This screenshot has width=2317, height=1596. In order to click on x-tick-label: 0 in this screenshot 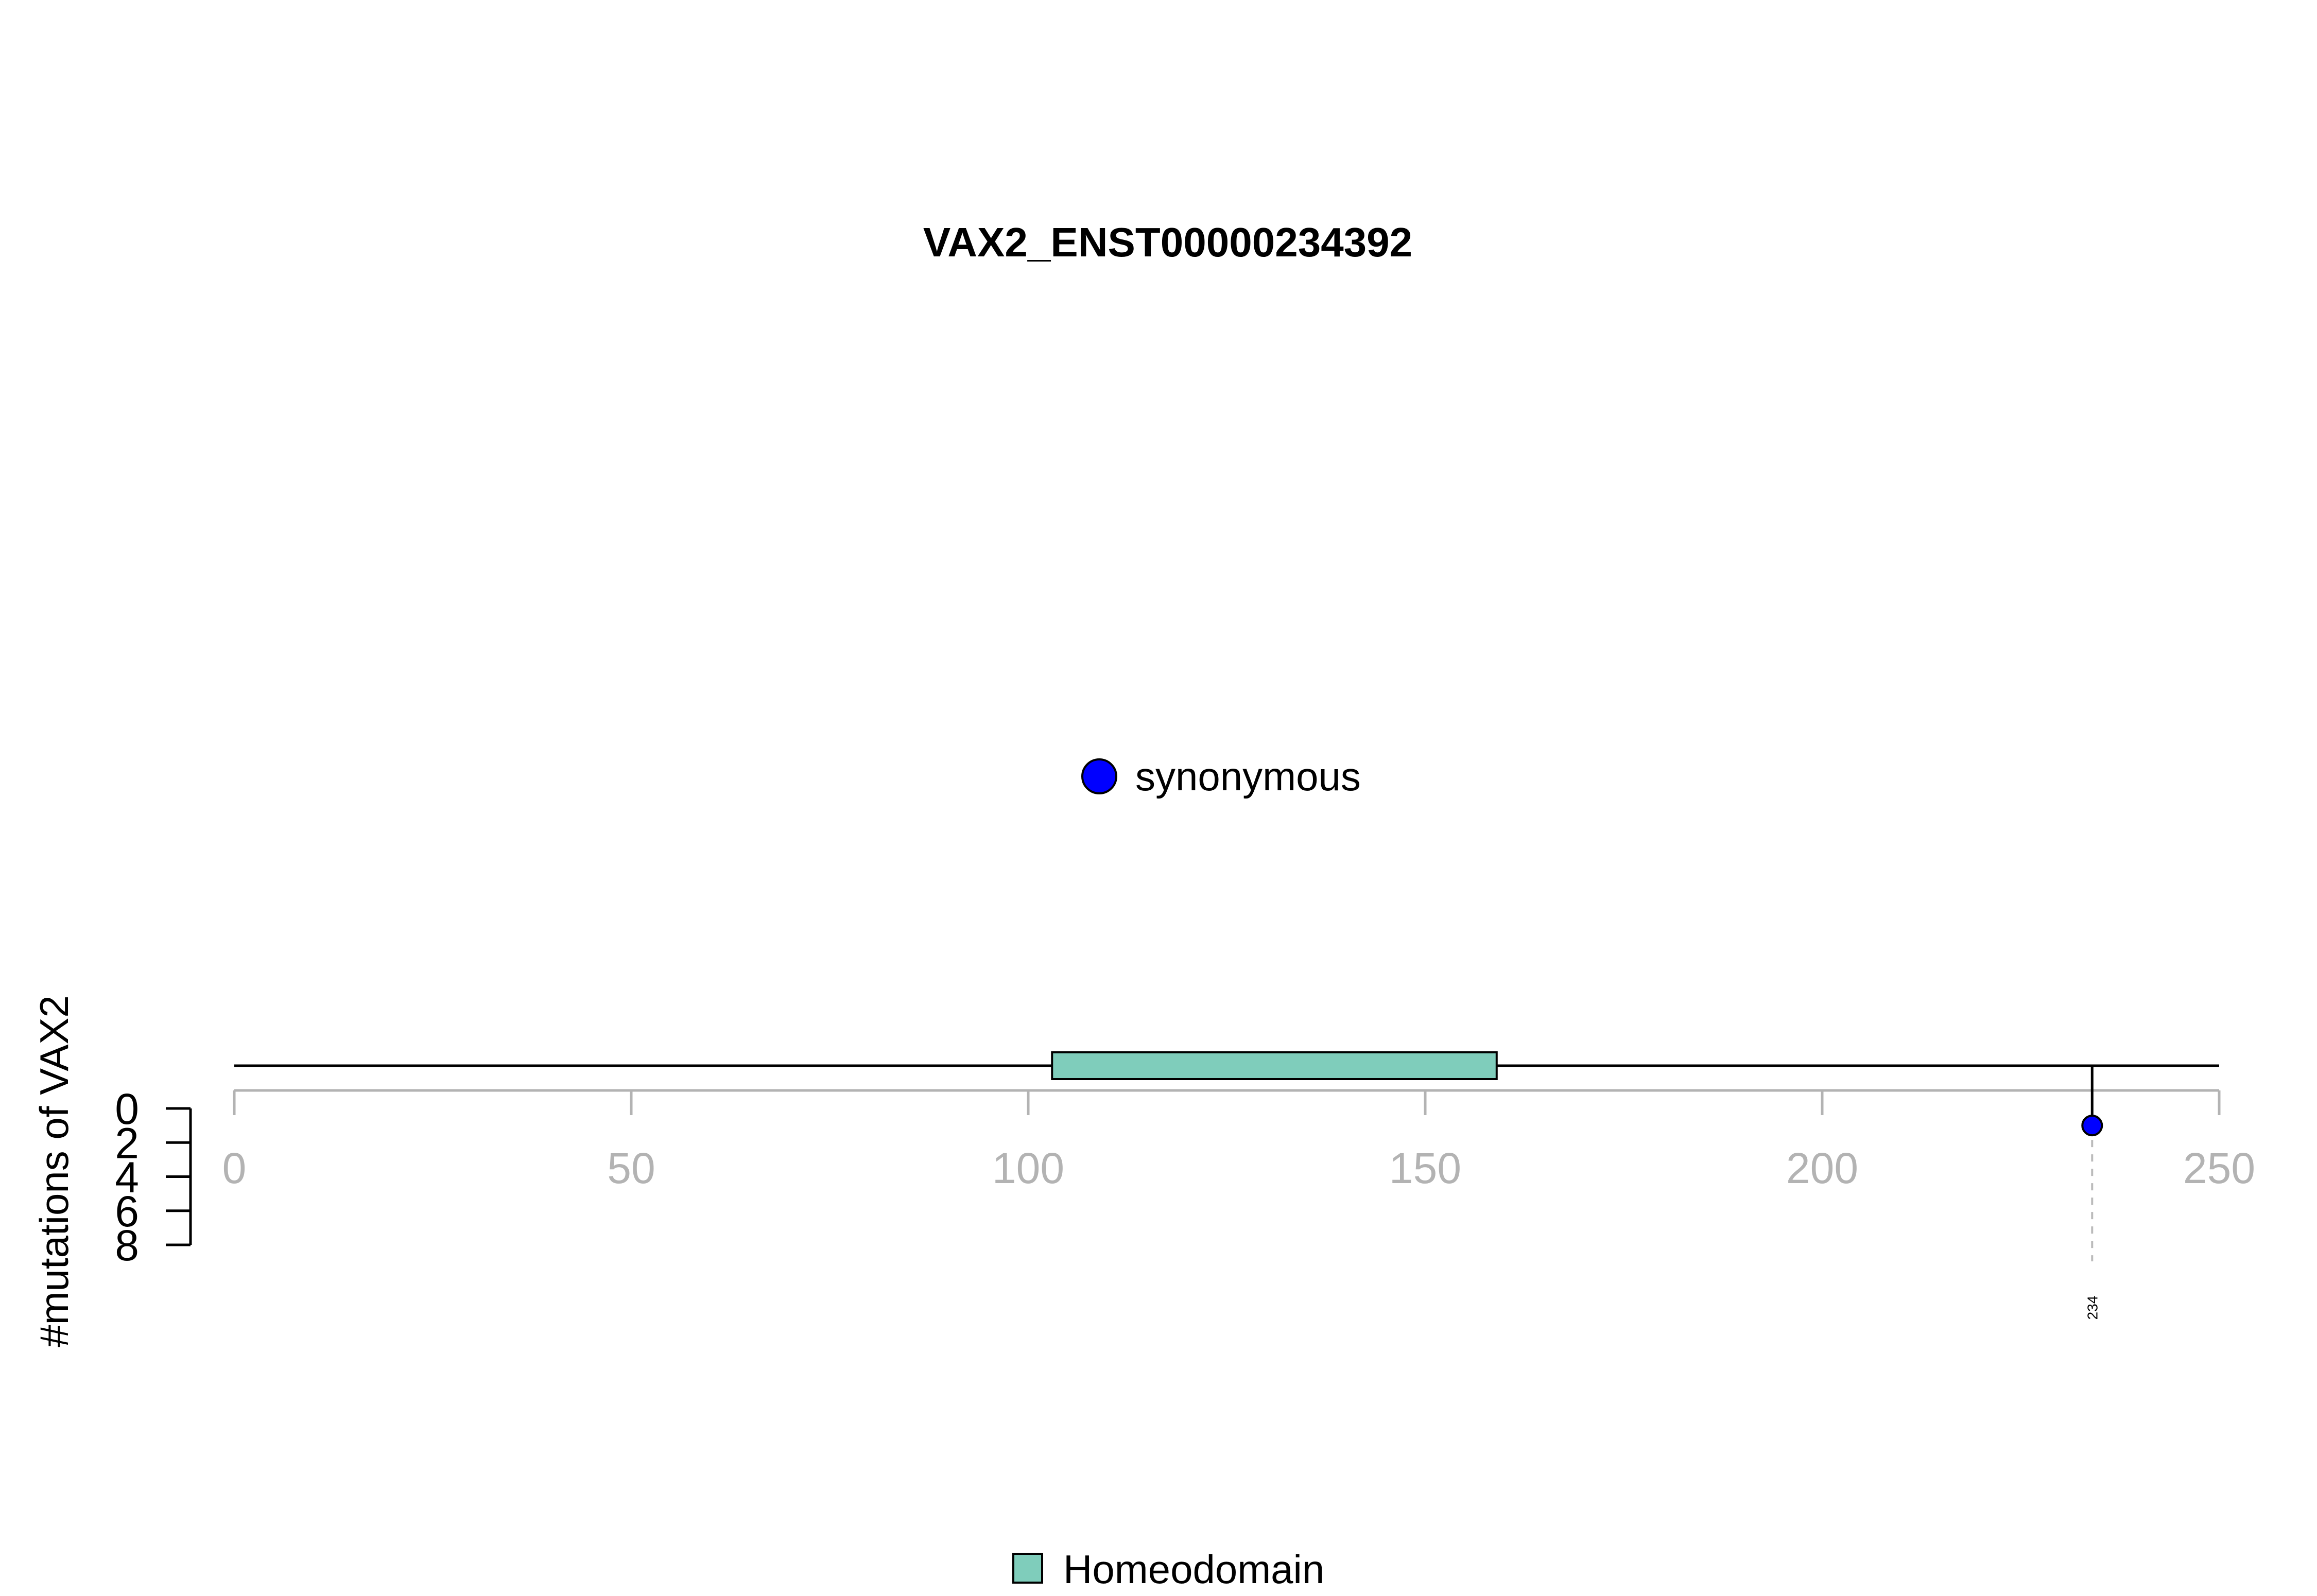, I will do `click(234, 1168)`.